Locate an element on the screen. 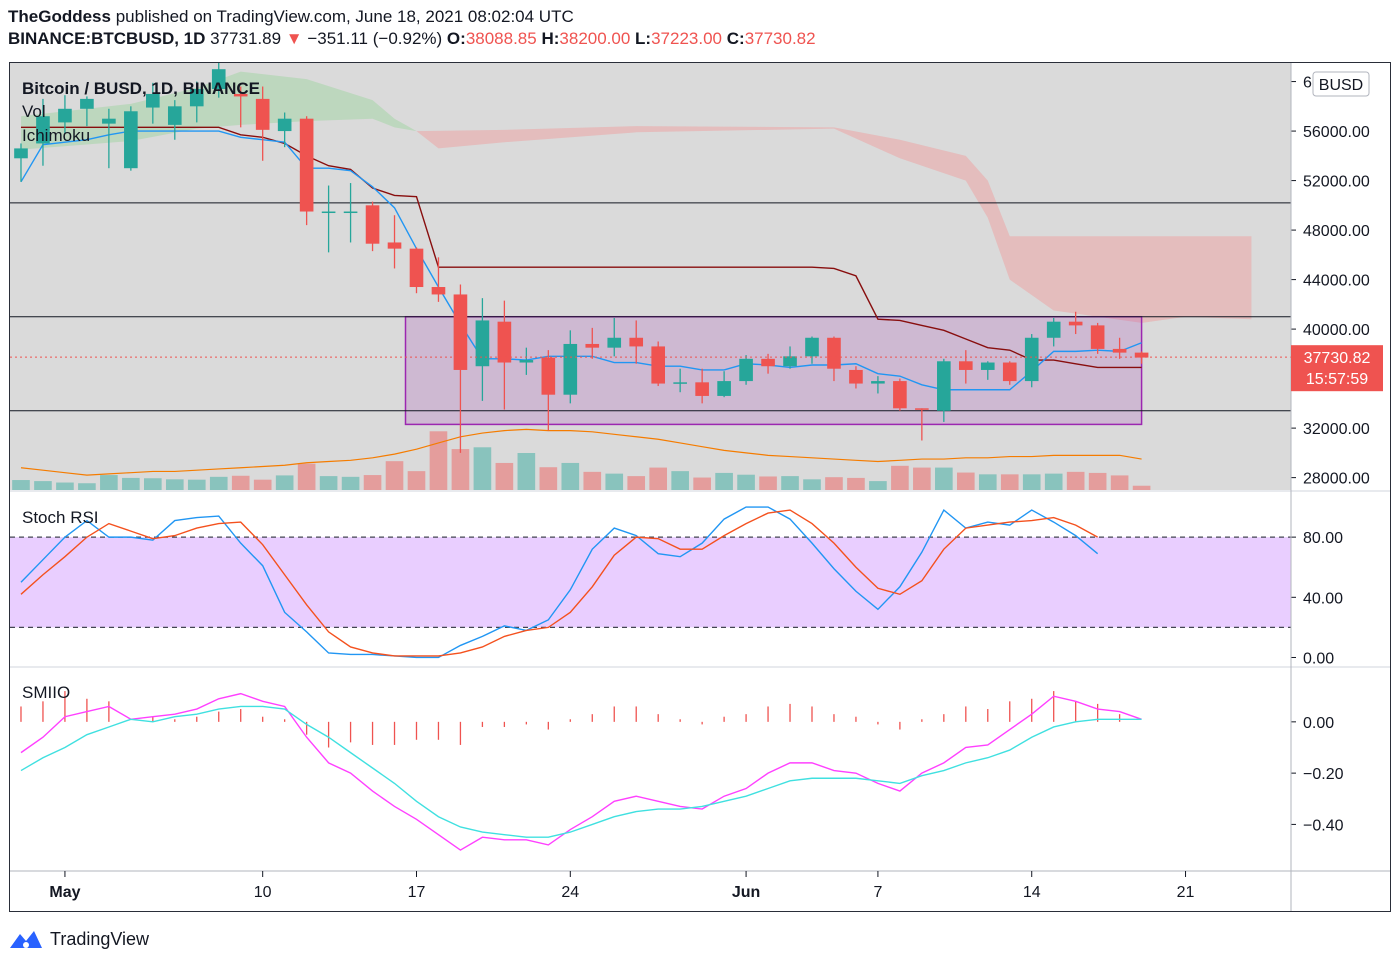 This screenshot has height=964, width=1400. time-tick-label: Jun is located at coordinates (746, 892).